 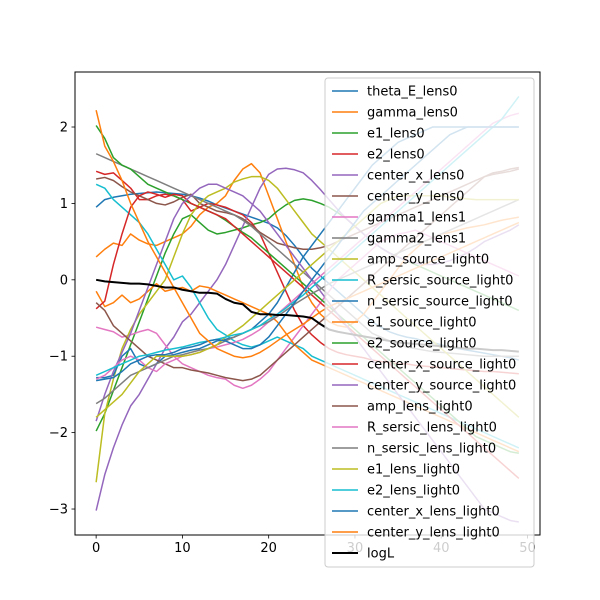 I want to click on y-axis: −3 −2 −1 0 1 2, so click(x=62, y=319).